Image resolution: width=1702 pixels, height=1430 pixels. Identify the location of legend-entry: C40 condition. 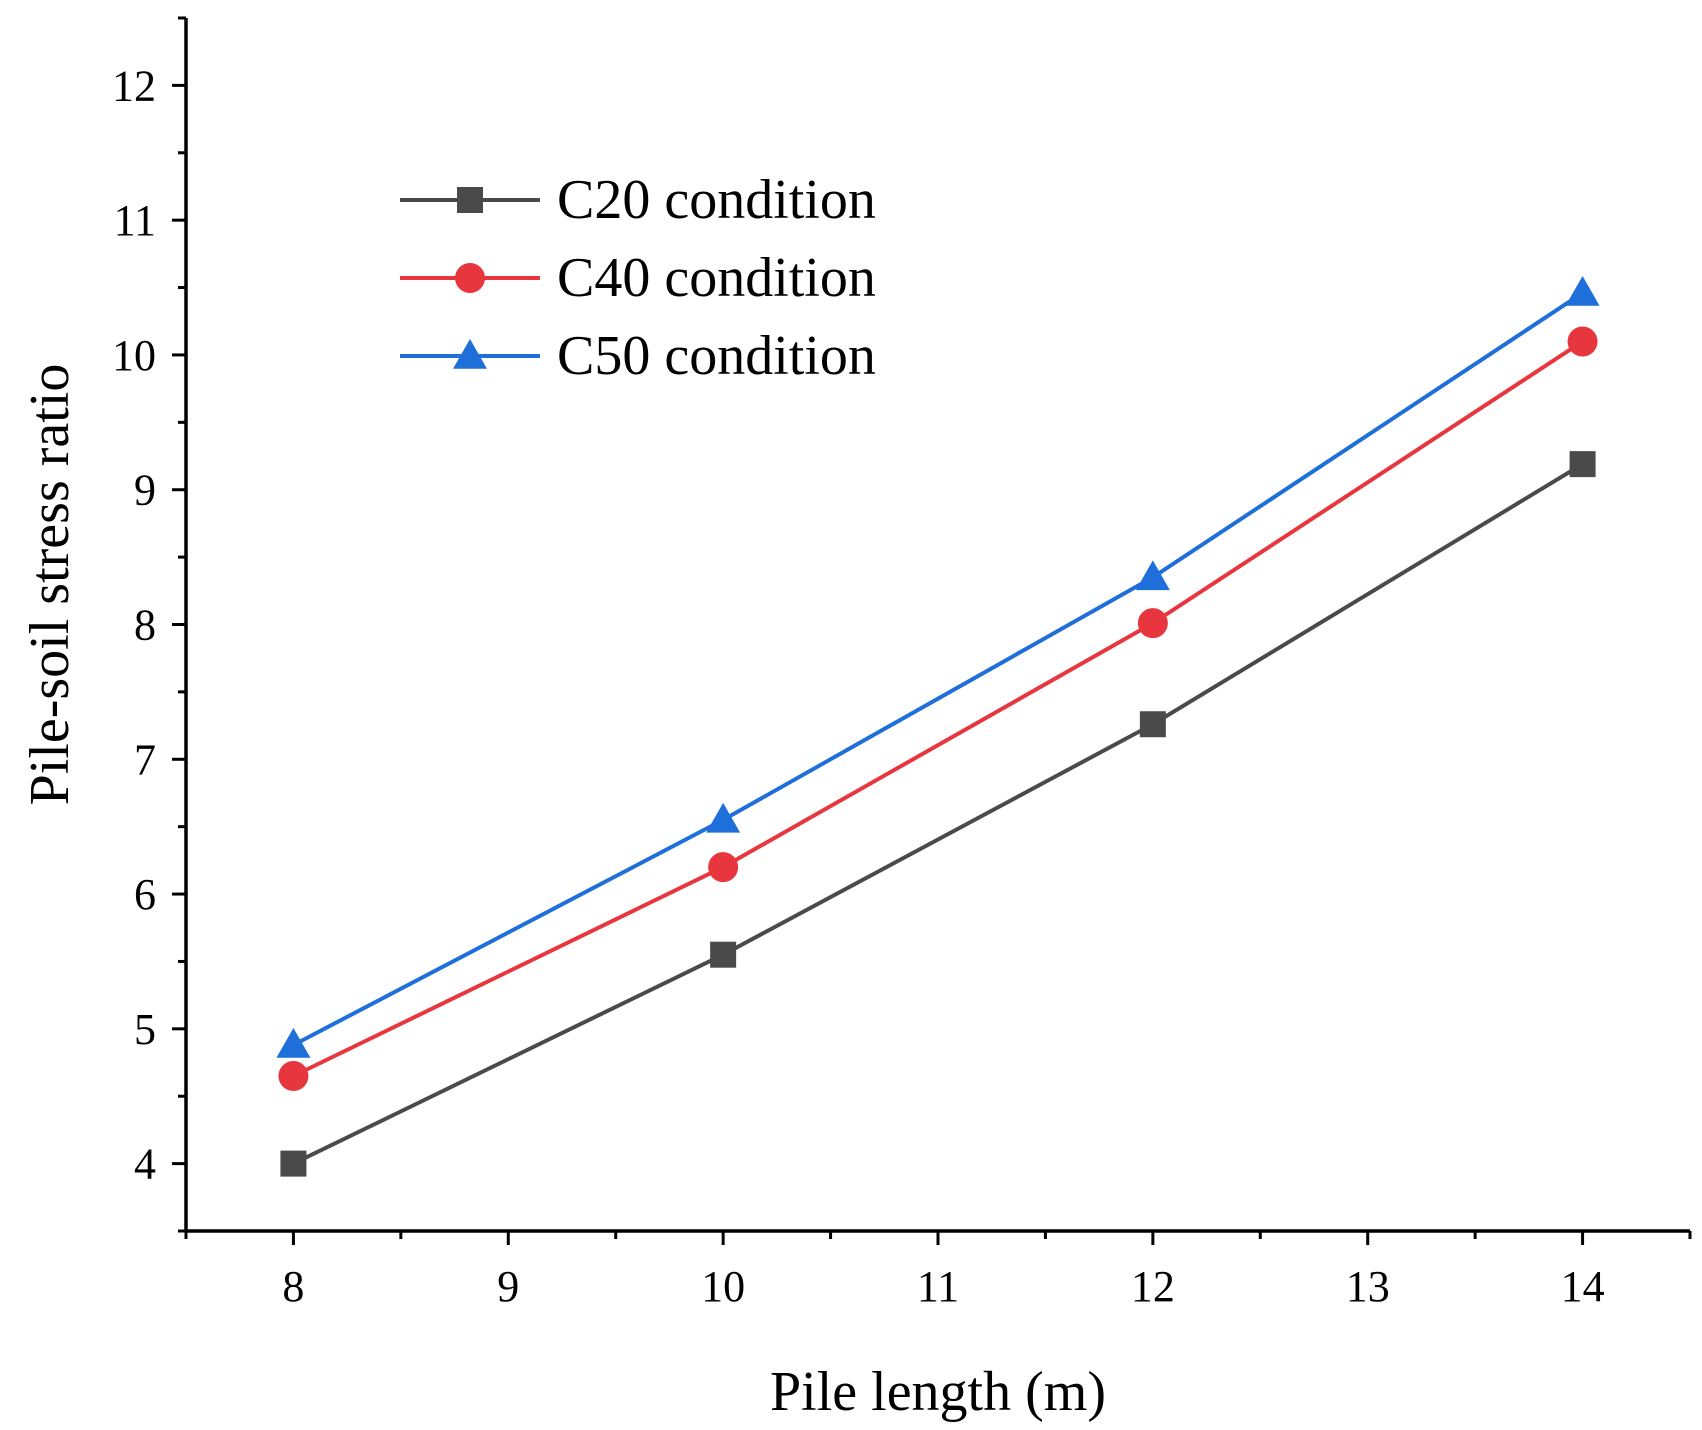
(638, 278).